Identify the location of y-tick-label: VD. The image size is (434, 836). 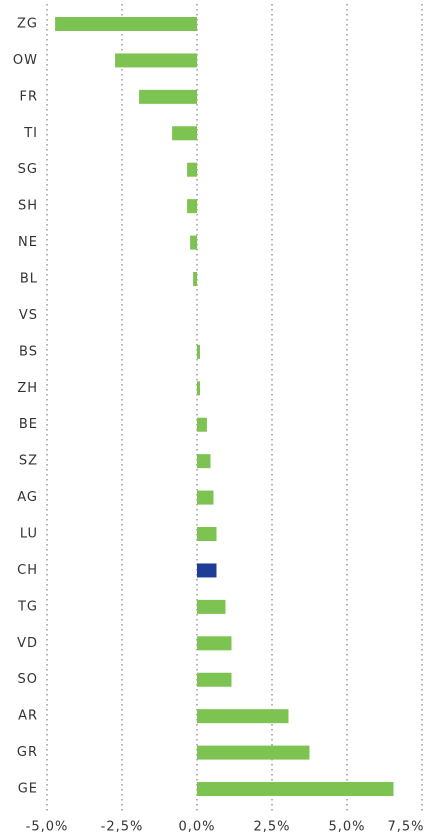
(27, 643).